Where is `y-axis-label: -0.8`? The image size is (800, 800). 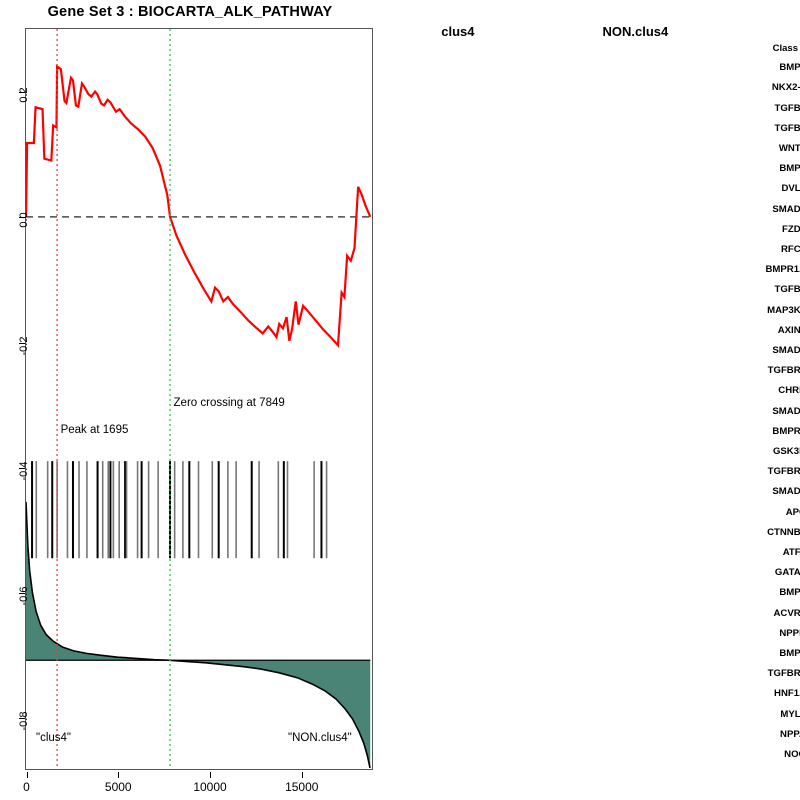
y-axis-label: -0.8 is located at coordinates (24, 721).